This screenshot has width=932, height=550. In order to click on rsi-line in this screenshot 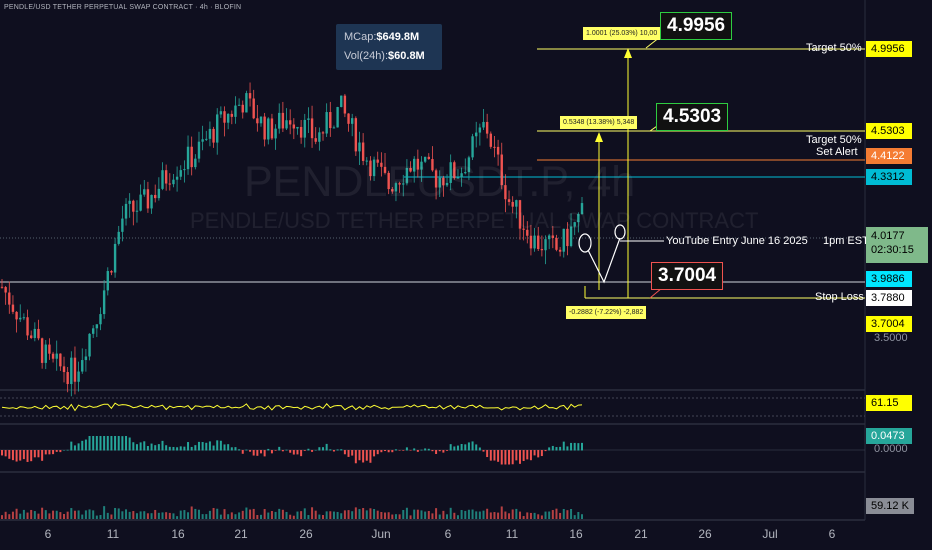, I will do `click(292, 407)`.